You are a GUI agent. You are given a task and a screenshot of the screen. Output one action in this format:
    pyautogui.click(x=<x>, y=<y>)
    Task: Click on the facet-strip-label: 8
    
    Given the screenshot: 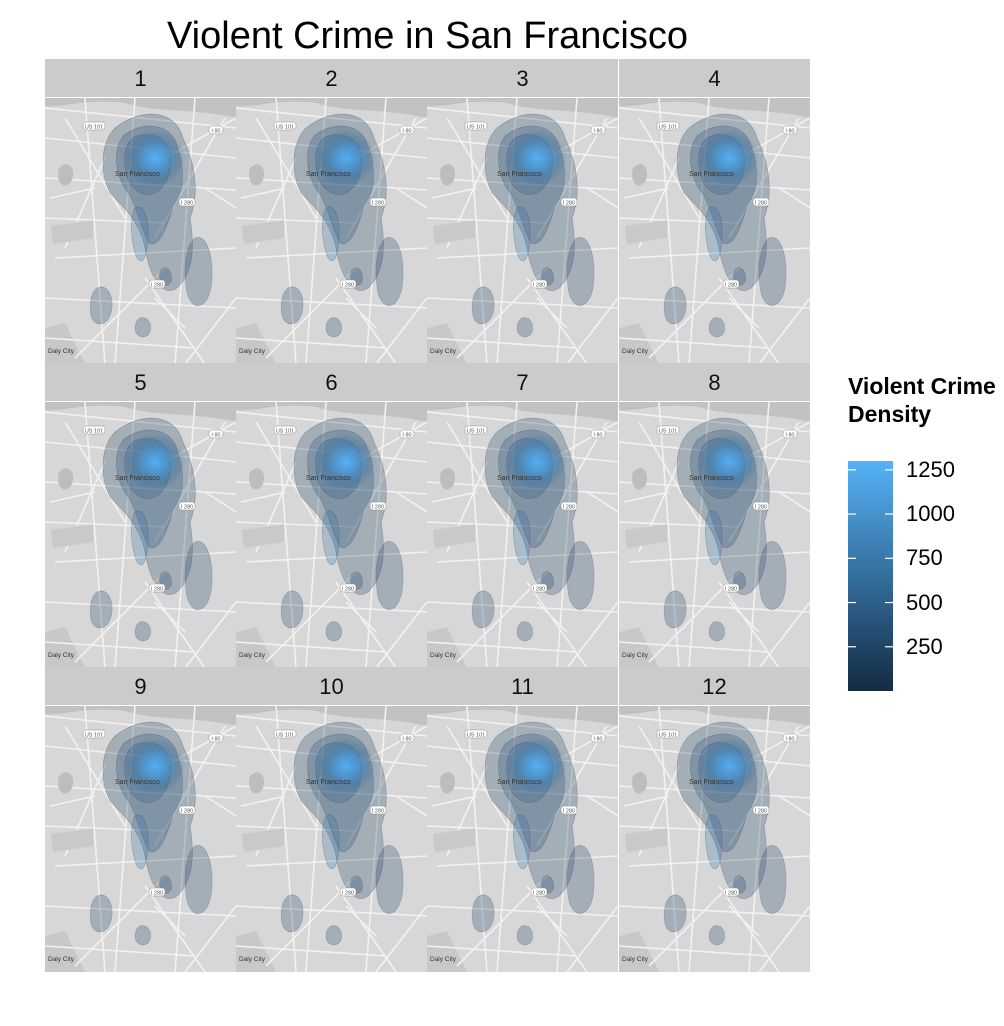 What is the action you would take?
    pyautogui.click(x=714, y=382)
    